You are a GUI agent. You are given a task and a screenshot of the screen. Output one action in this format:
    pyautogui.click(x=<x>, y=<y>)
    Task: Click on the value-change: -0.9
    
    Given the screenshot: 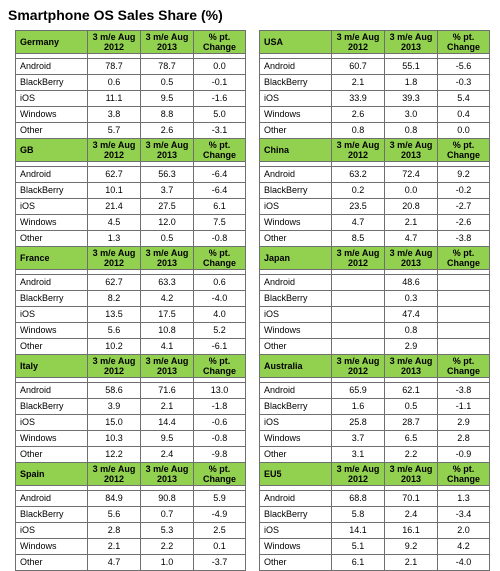 What is the action you would take?
    pyautogui.click(x=463, y=454)
    